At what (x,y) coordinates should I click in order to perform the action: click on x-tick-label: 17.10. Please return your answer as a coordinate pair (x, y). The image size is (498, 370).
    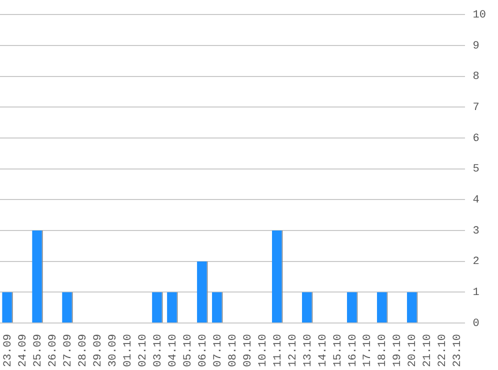
    Looking at the image, I should click on (368, 351).